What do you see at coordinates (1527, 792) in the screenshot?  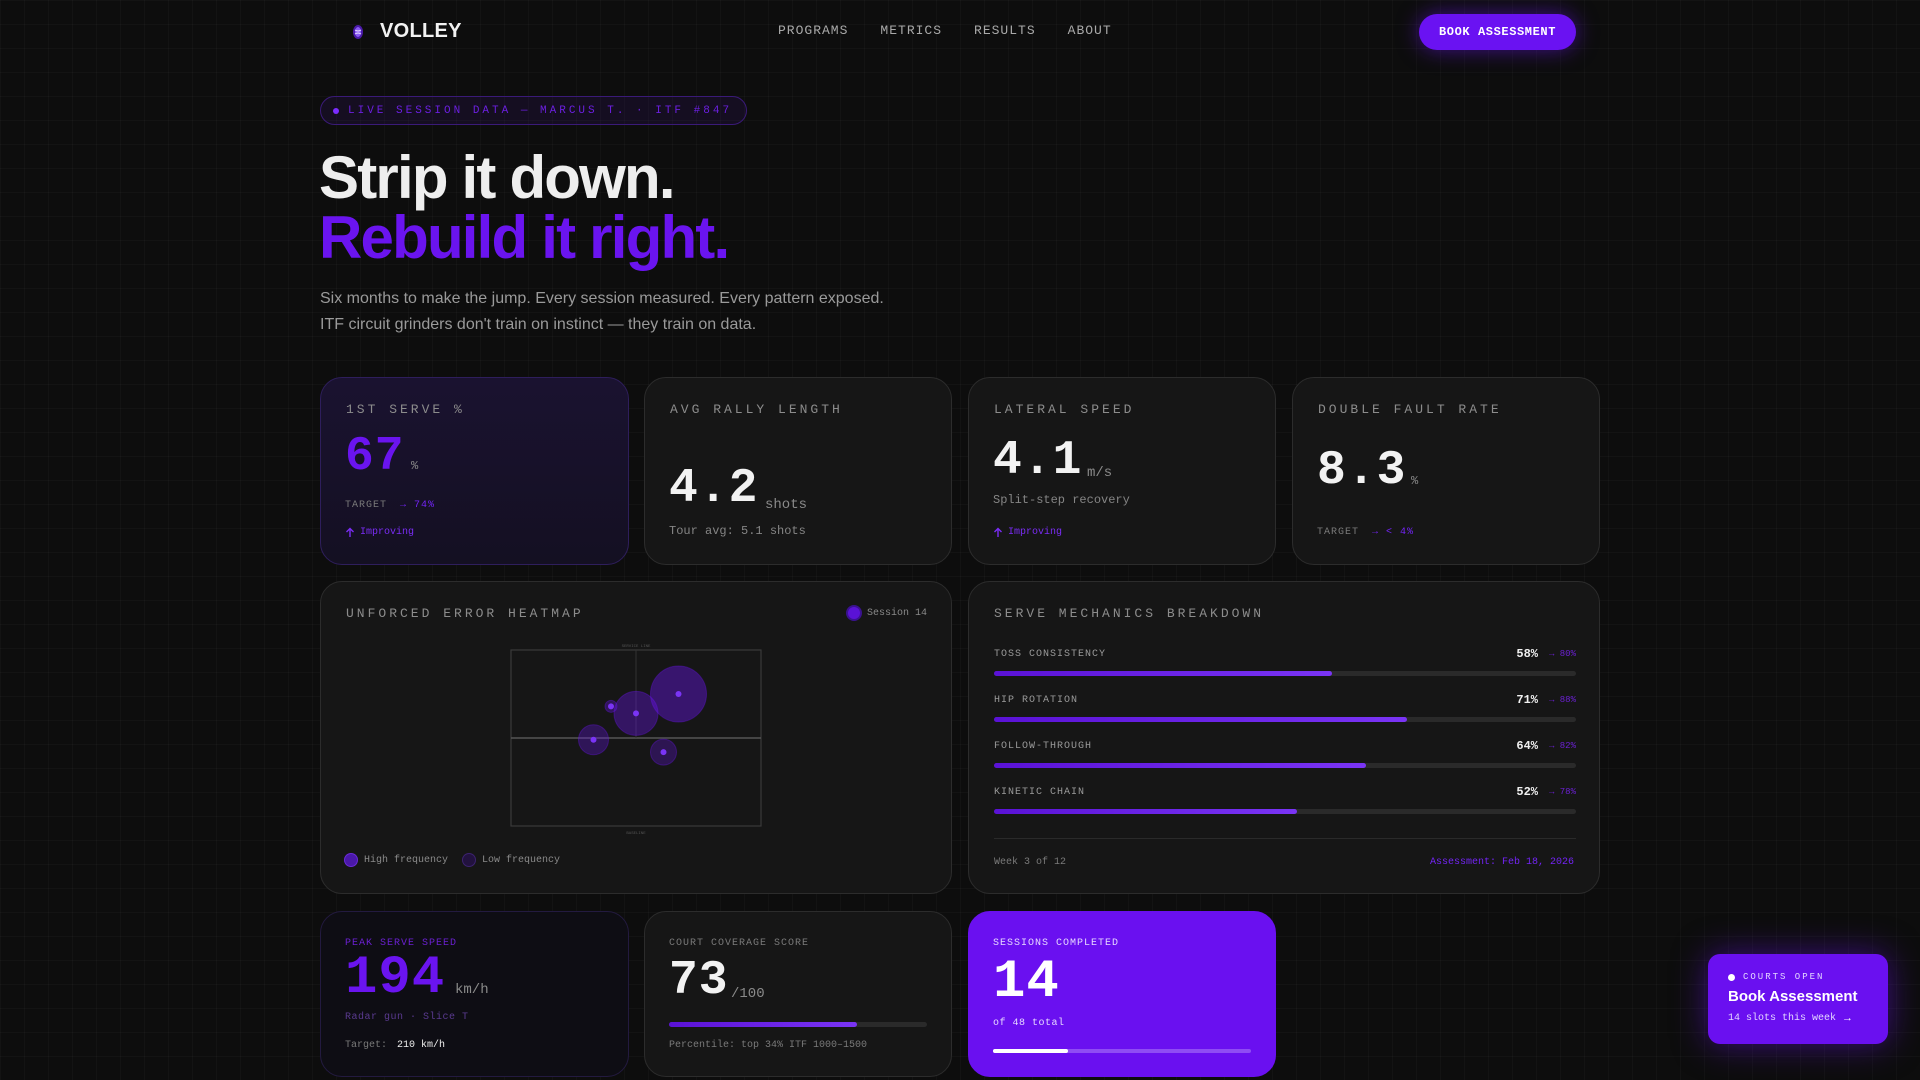 I see `mechanics-item-value: 52%` at bounding box center [1527, 792].